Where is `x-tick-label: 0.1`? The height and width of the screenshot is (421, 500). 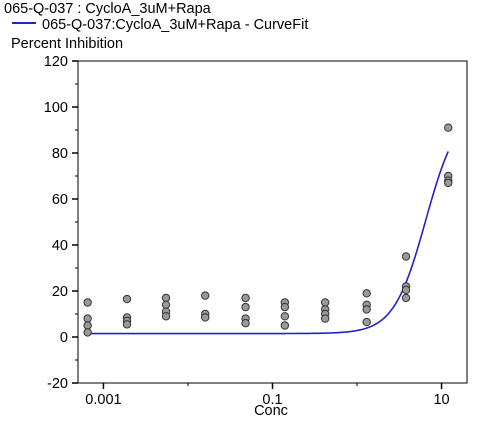
x-tick-label: 0.1 is located at coordinates (272, 400).